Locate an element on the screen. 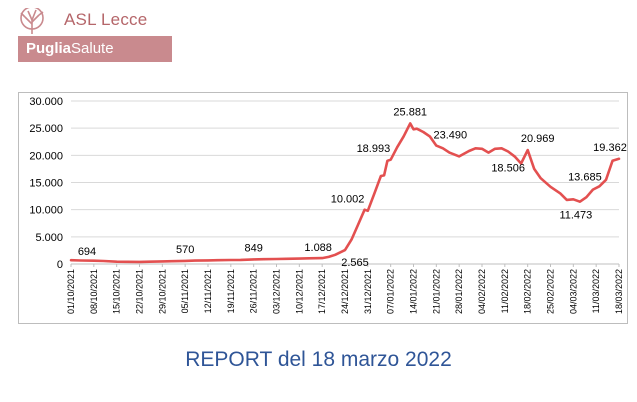  brand-band: PugliaSalute is located at coordinates (95, 49).